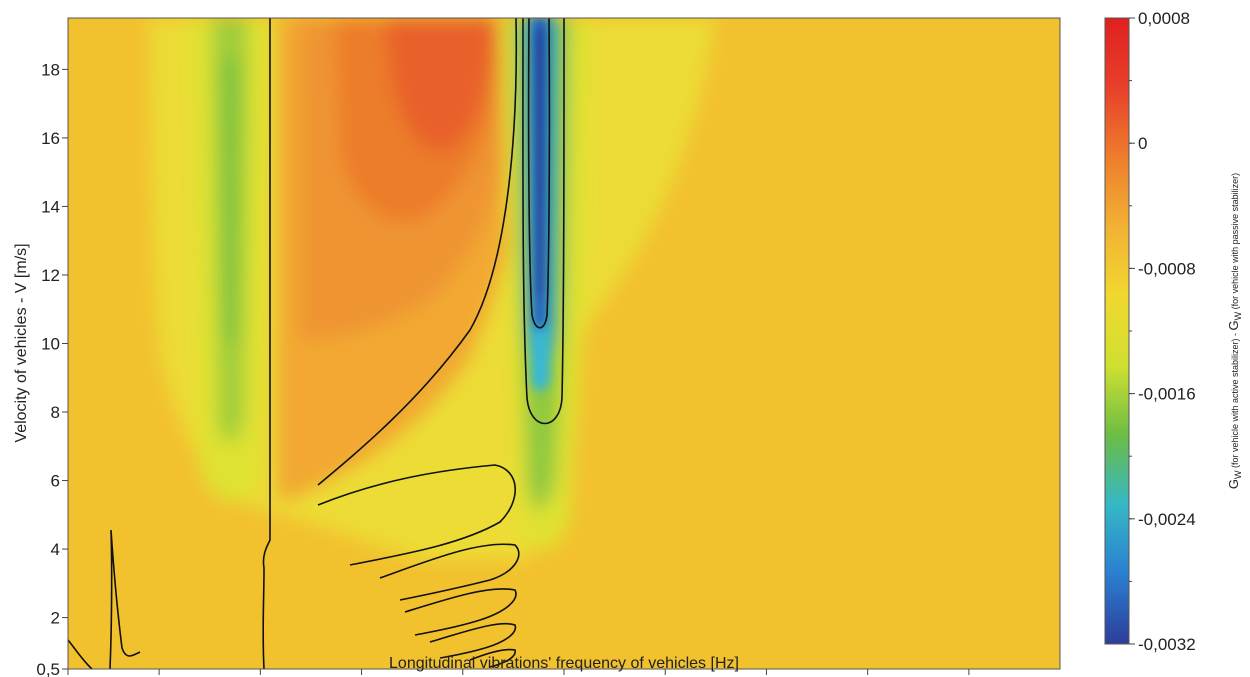  I want to click on colorbar-tick-label: 0,0008, so click(1164, 18).